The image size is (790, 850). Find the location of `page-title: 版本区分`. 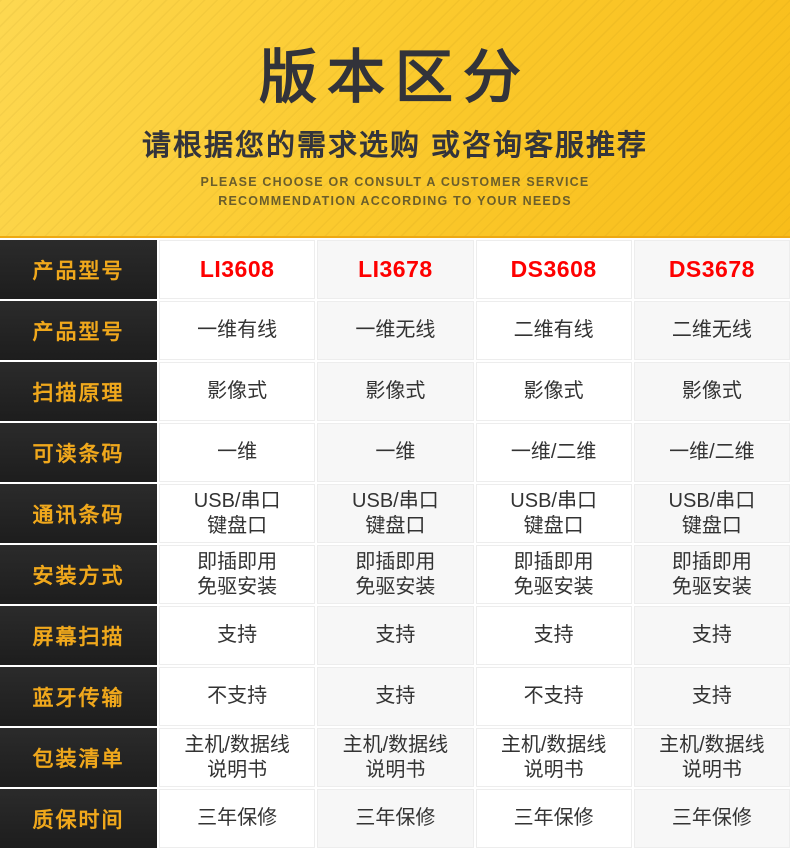

page-title: 版本区分 is located at coordinates (394, 77).